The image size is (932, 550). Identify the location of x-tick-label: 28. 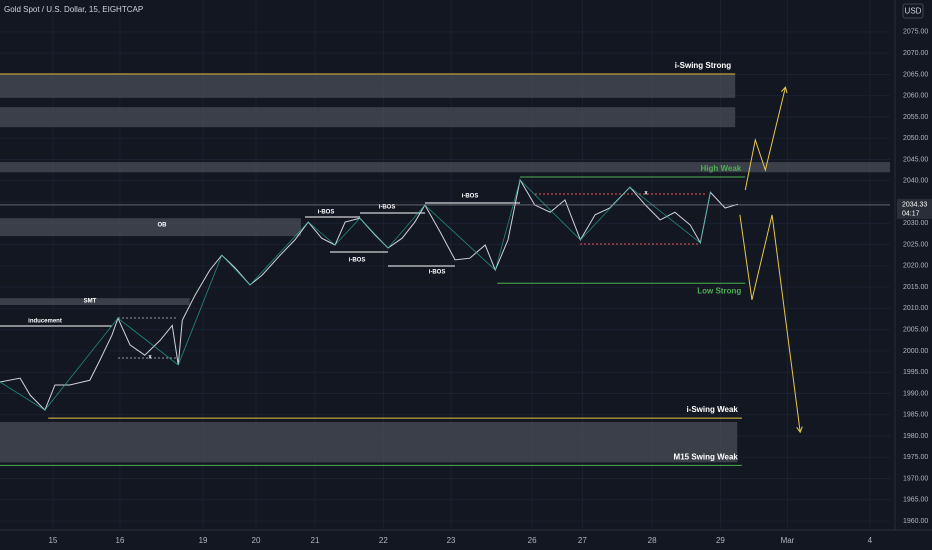
(652, 540).